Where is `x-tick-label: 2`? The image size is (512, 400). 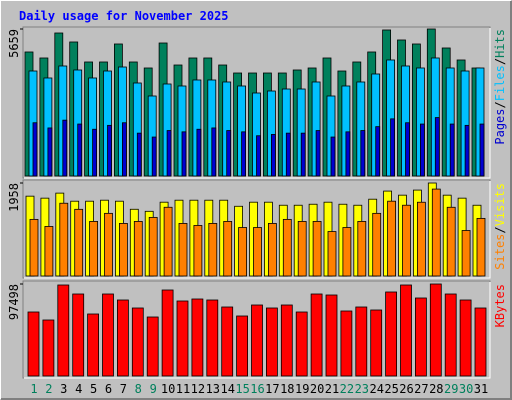 x-tick-label: 2 is located at coordinates (48, 389).